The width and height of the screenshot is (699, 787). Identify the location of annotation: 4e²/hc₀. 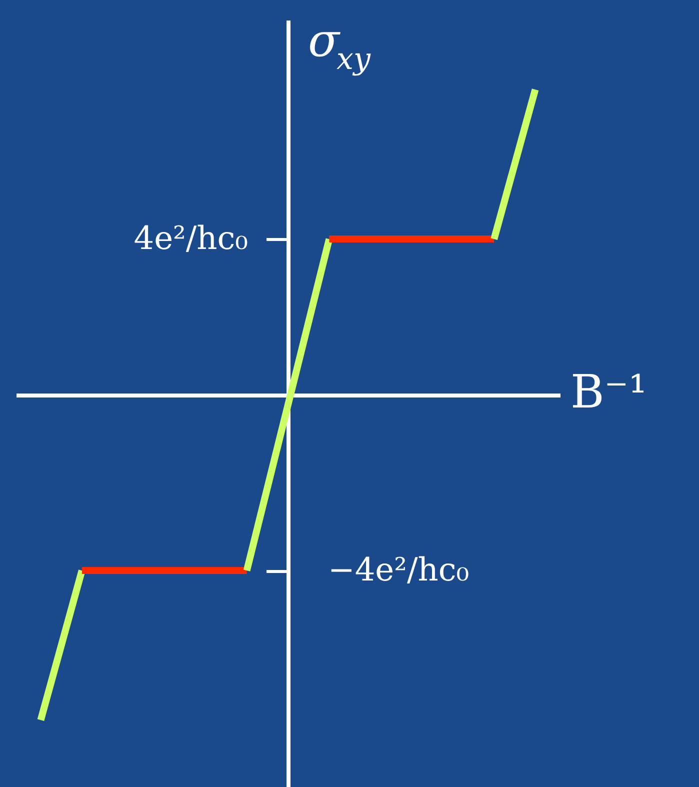
(191, 238).